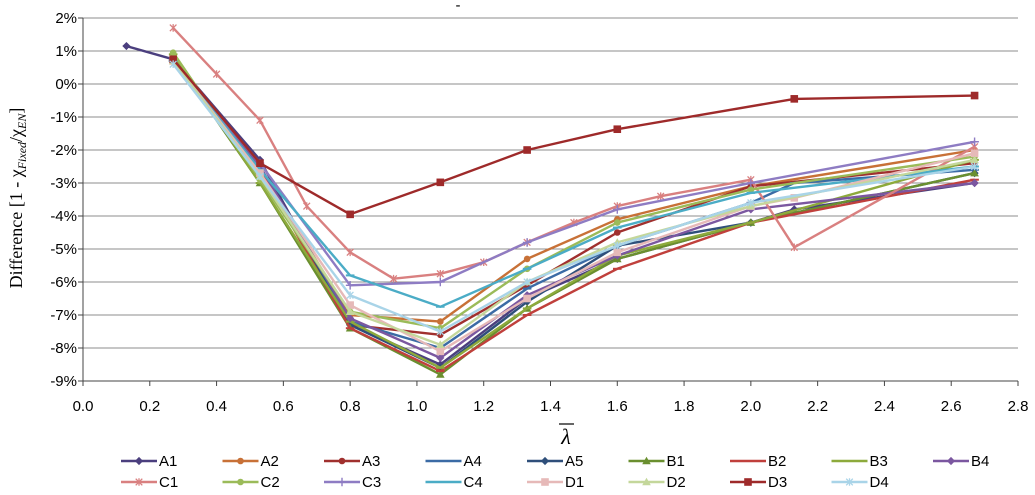  What do you see at coordinates (149, 461) in the screenshot?
I see `legend-item-A1: A1` at bounding box center [149, 461].